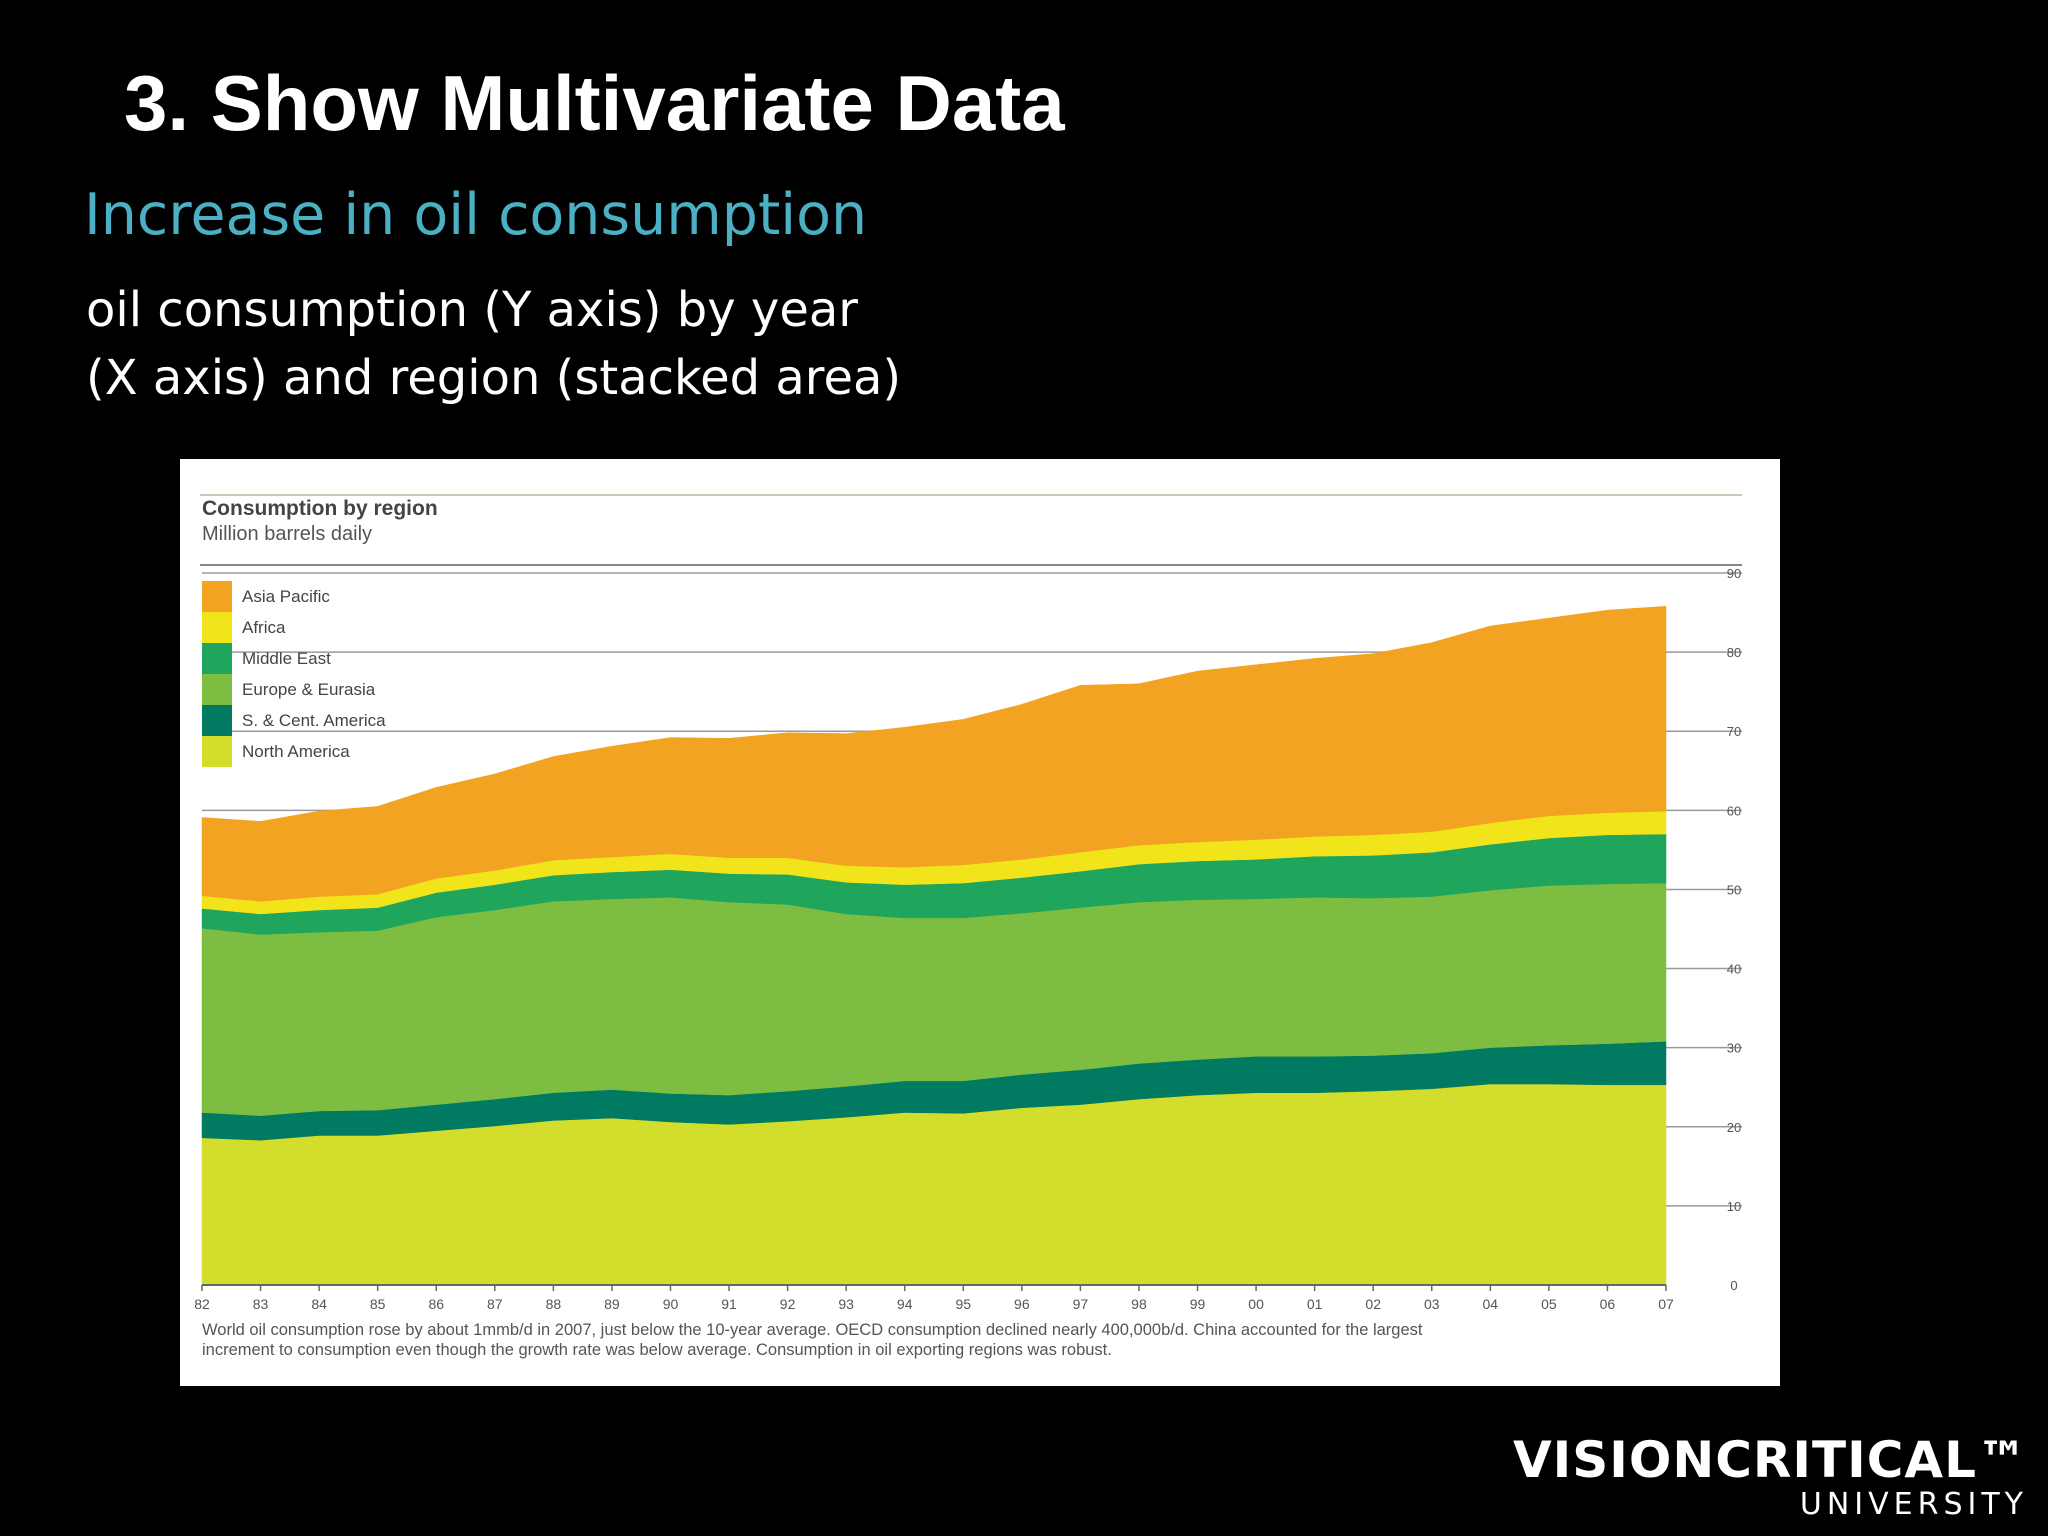 The image size is (2048, 1536). I want to click on x-tick-label: 94, so click(905, 1304).